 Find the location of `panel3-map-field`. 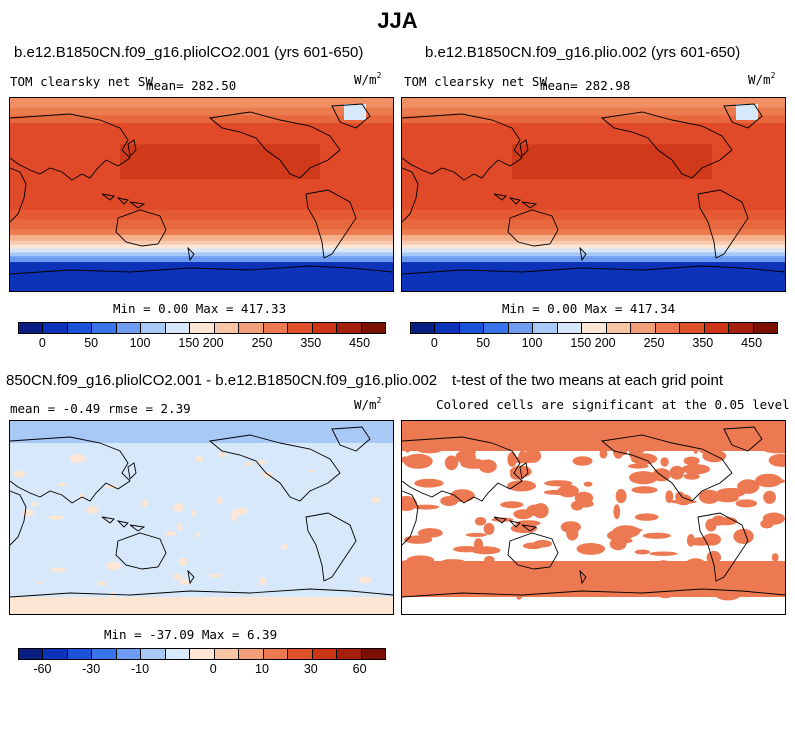

panel3-map-field is located at coordinates (201, 517).